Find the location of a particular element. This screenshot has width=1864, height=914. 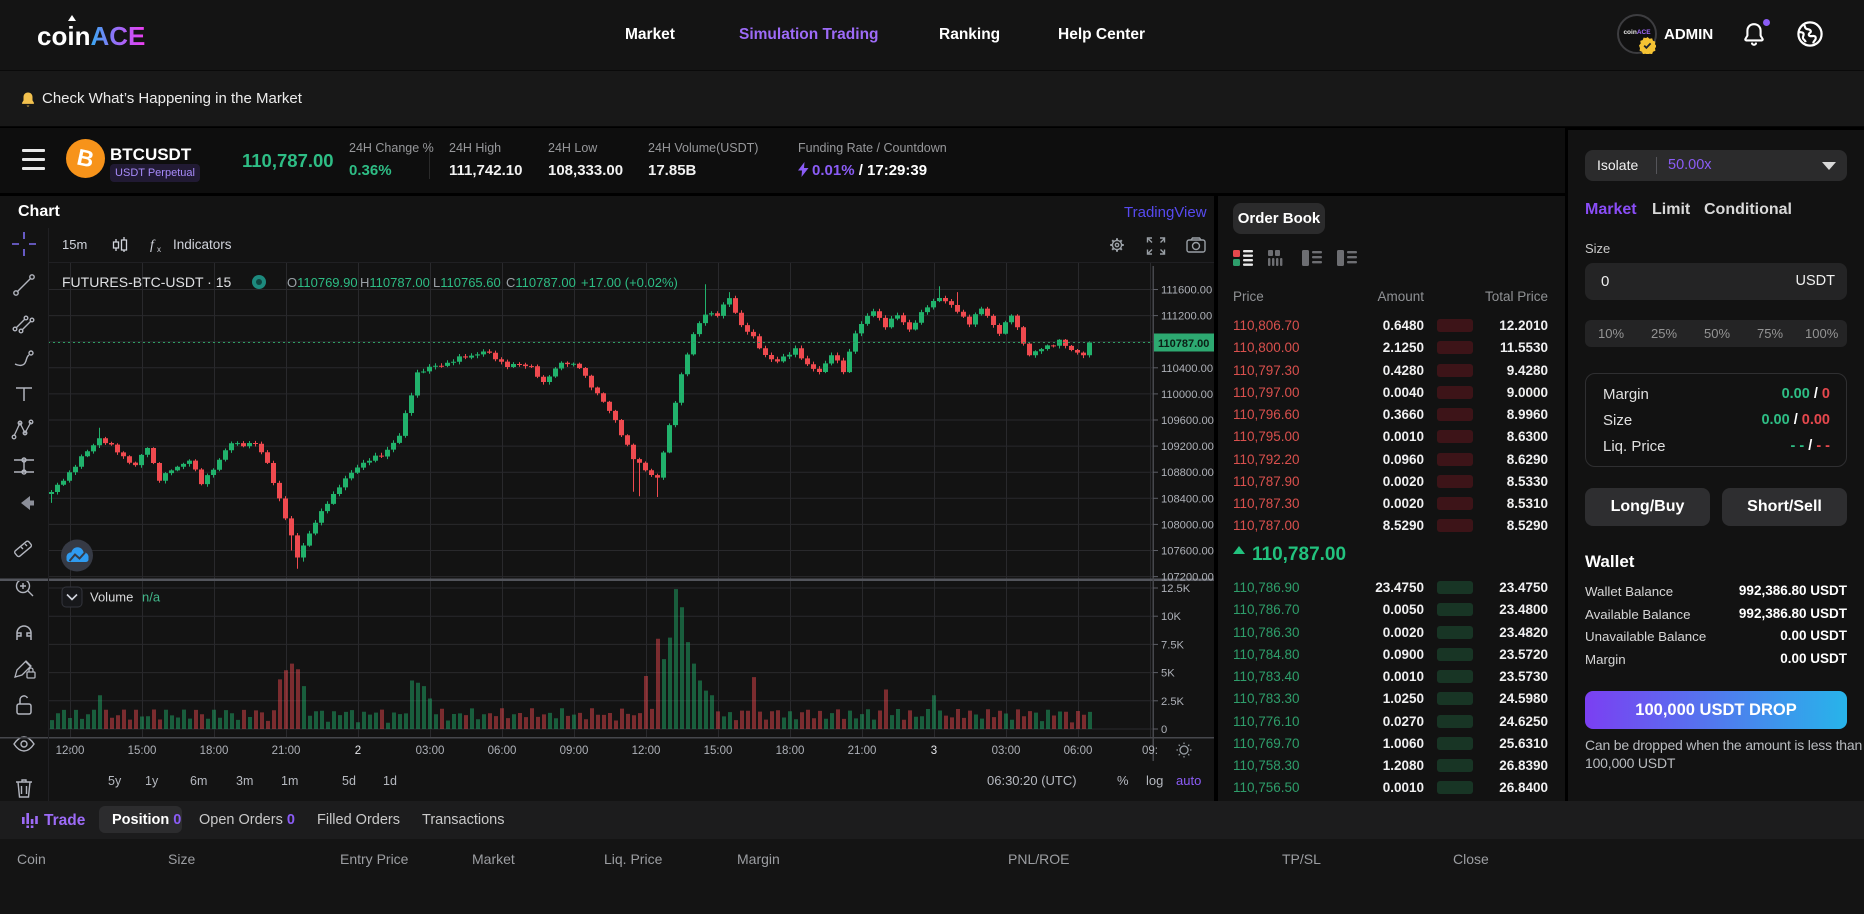

svg-text: 5d is located at coordinates (349, 781).